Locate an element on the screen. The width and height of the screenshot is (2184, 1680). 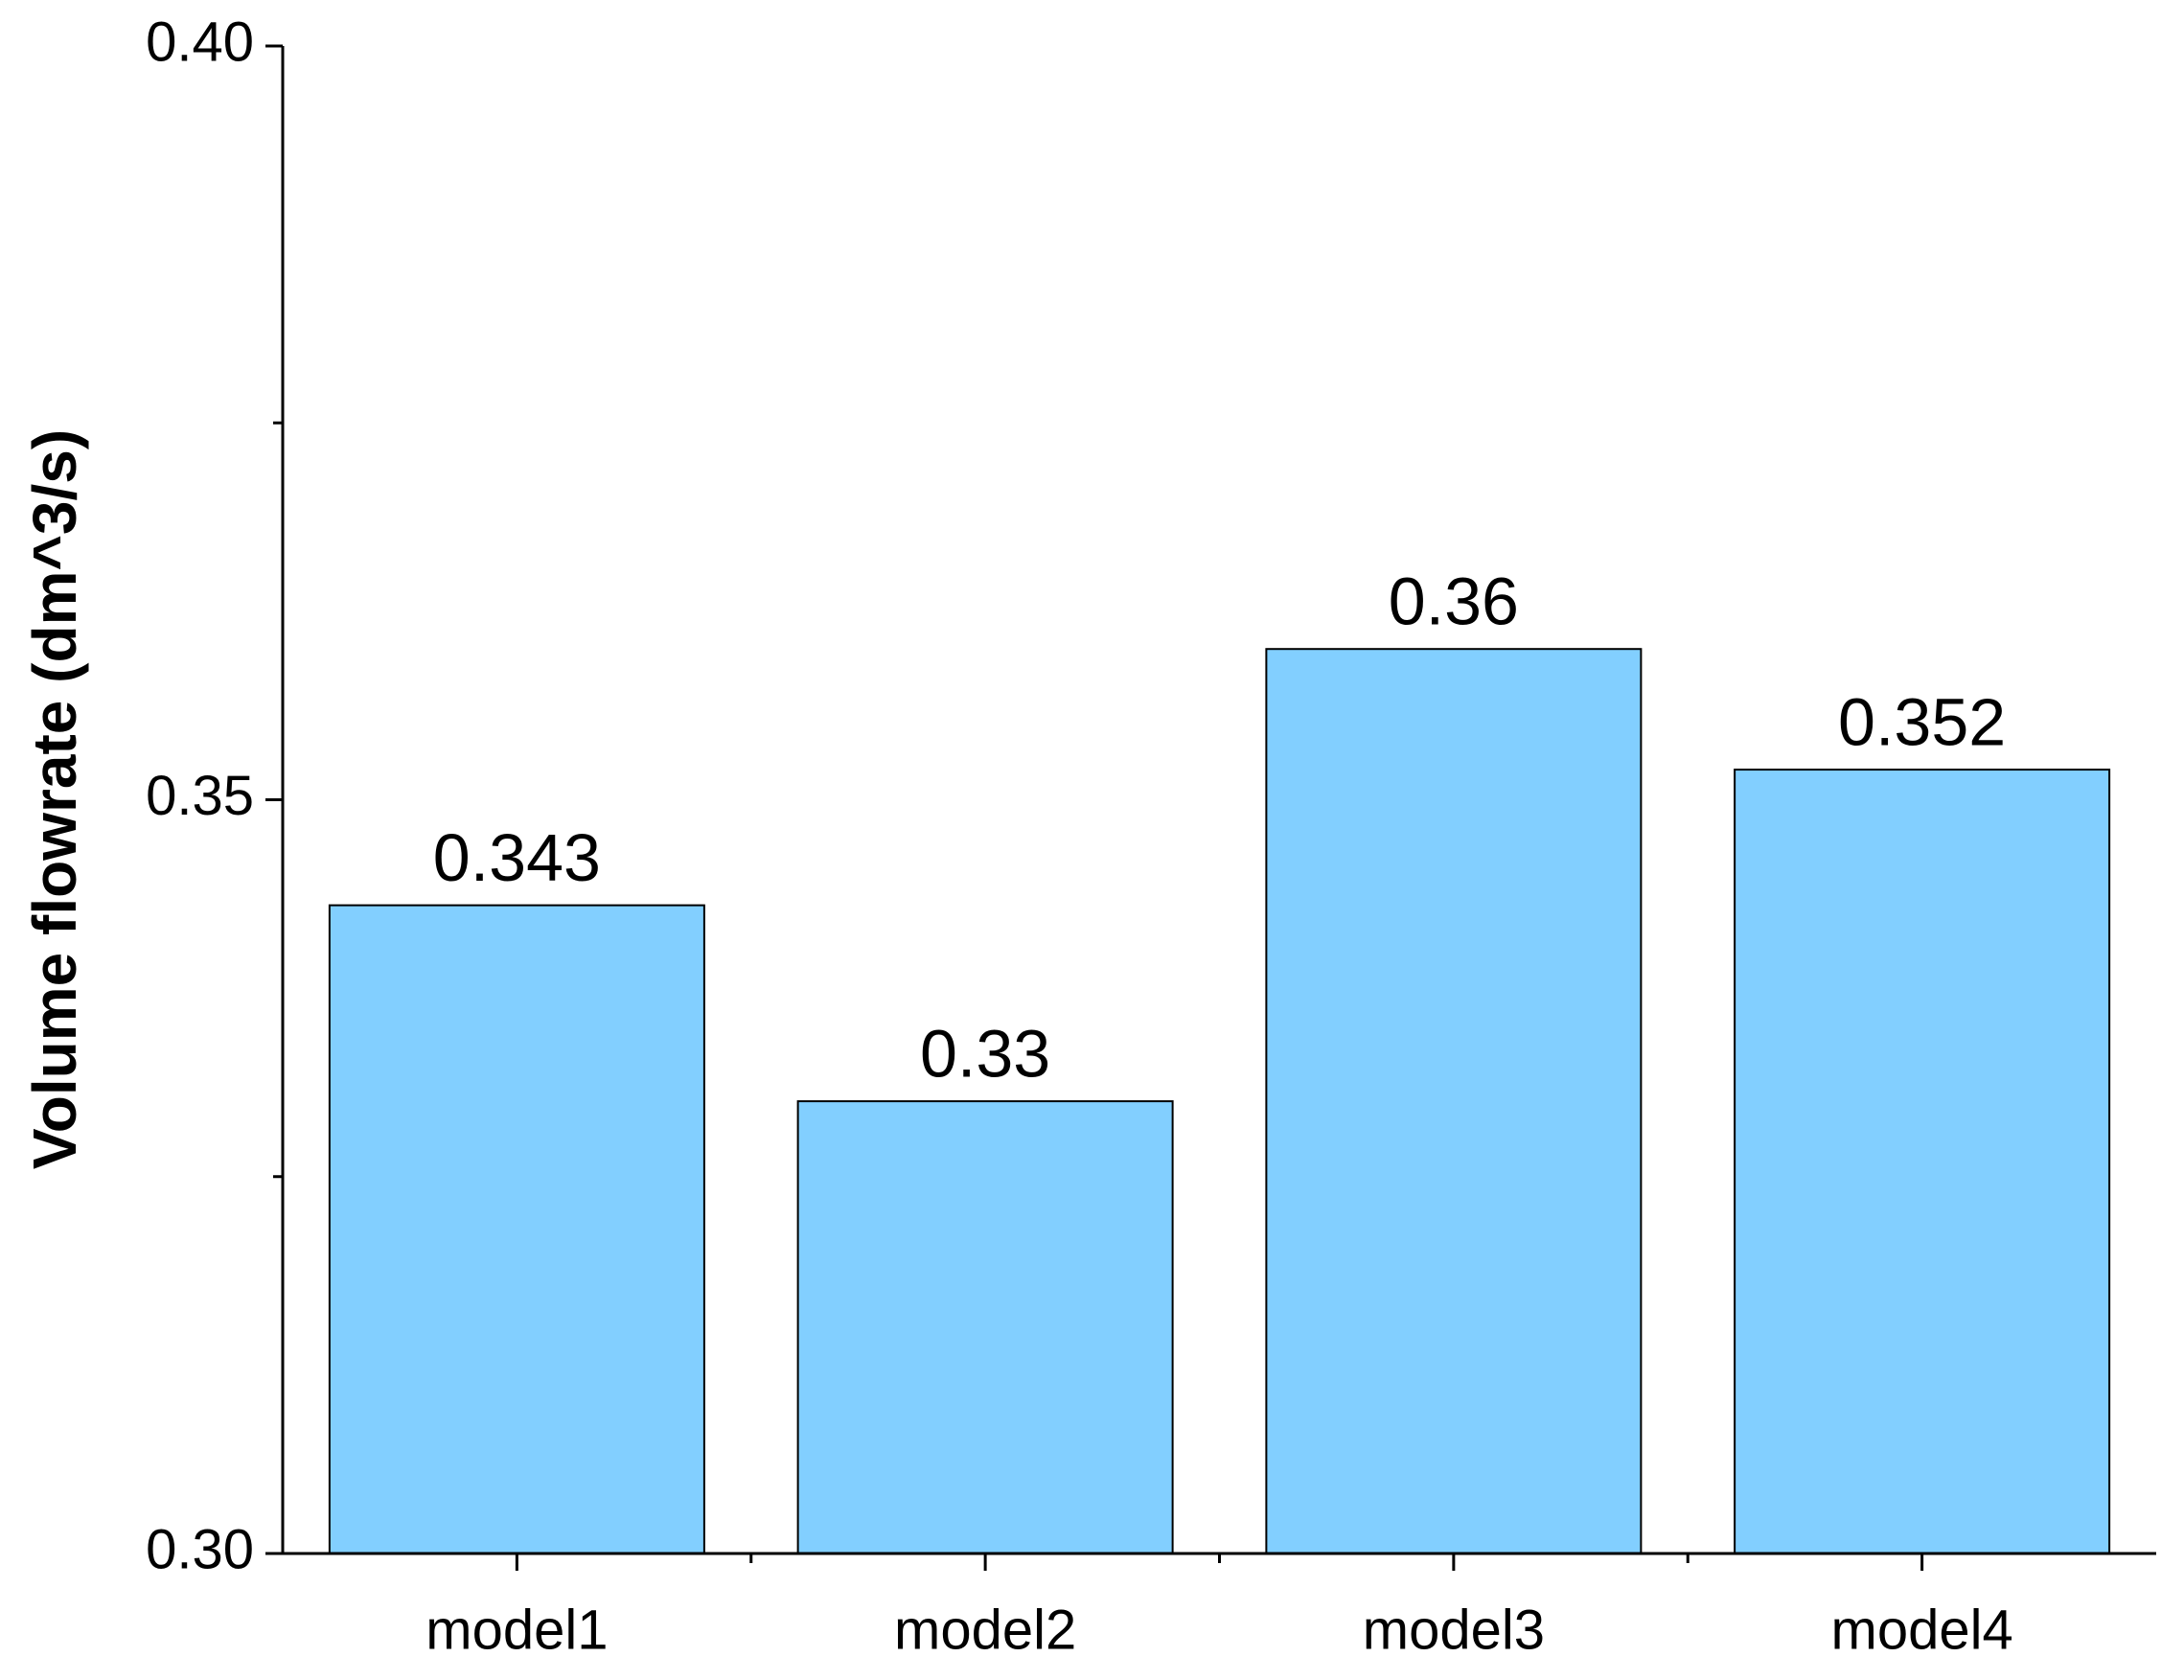
data-label: 0.33 is located at coordinates (985, 1054).